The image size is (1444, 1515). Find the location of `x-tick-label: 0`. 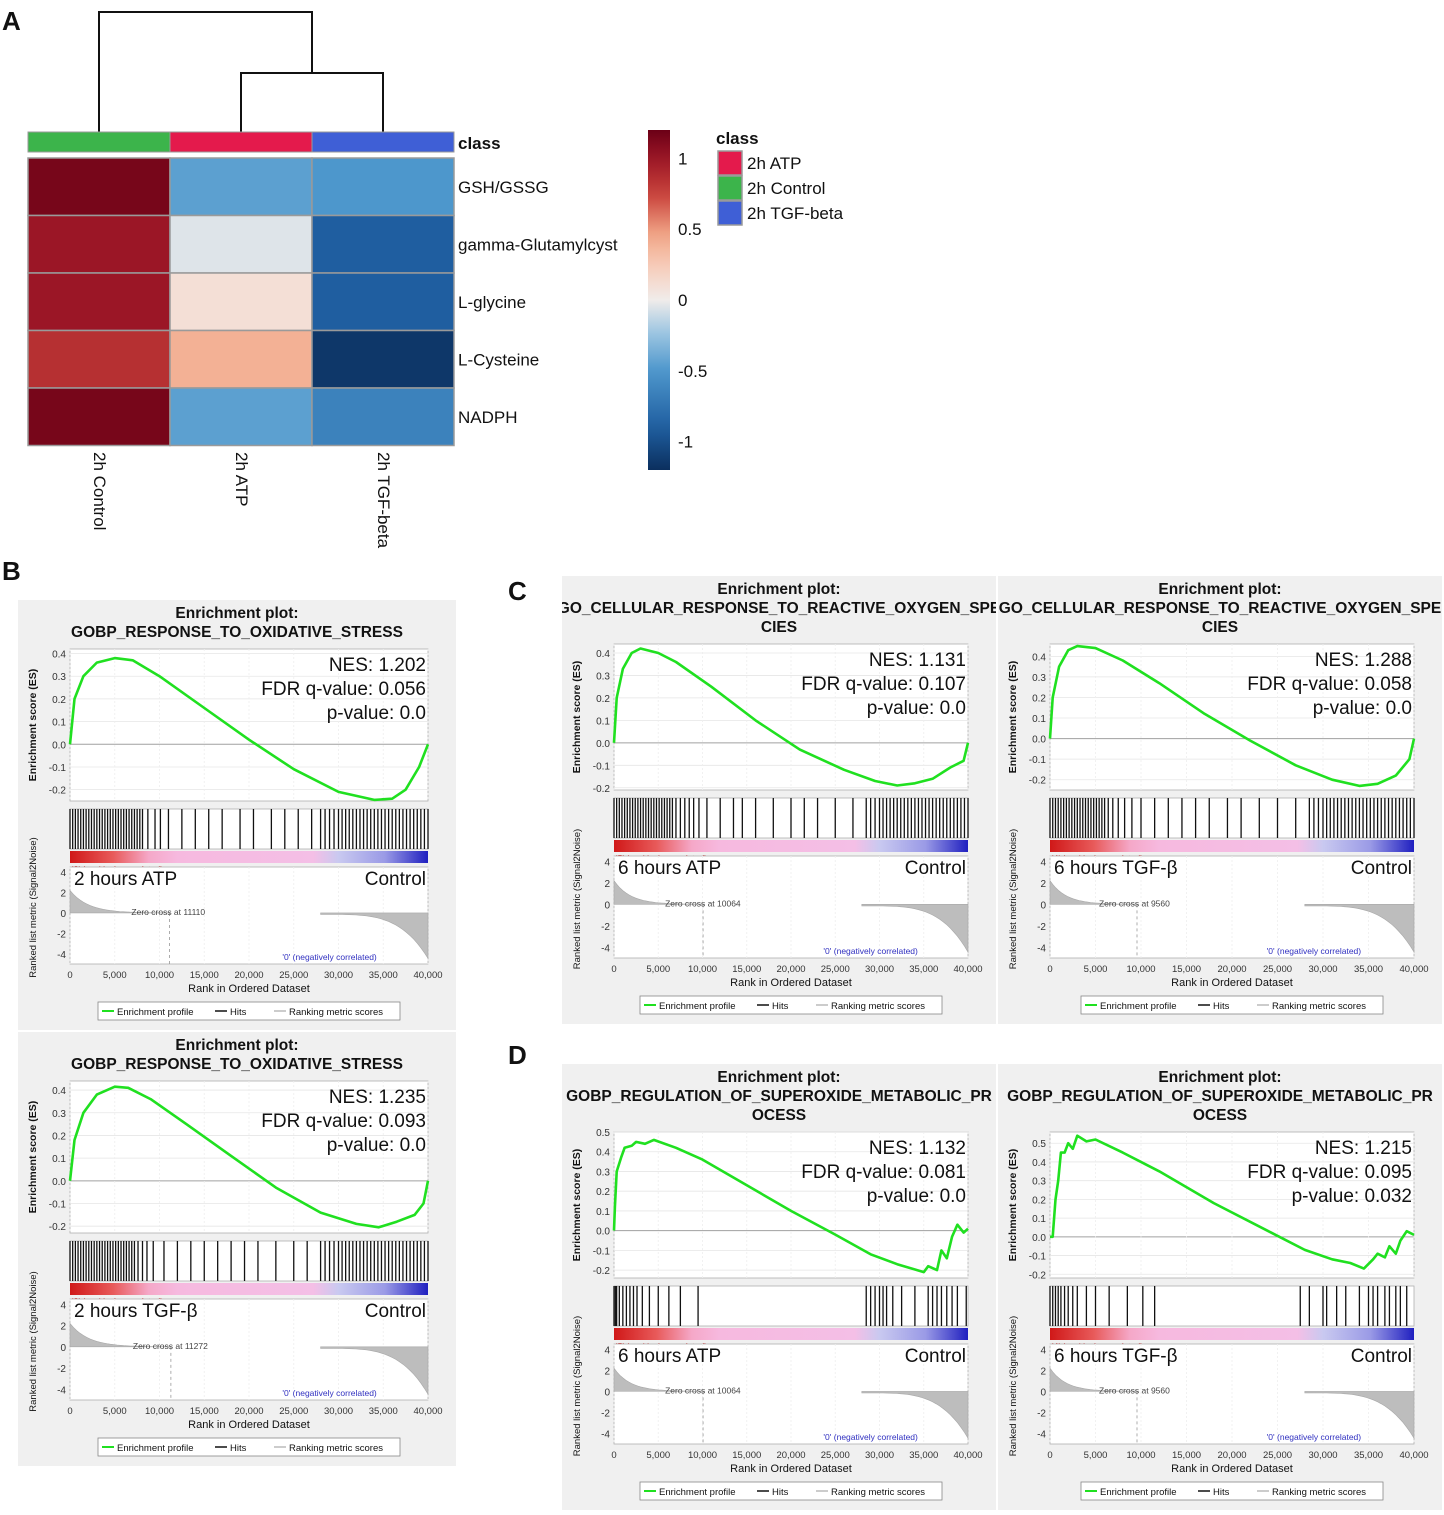

x-tick-label: 0 is located at coordinates (613, 969).